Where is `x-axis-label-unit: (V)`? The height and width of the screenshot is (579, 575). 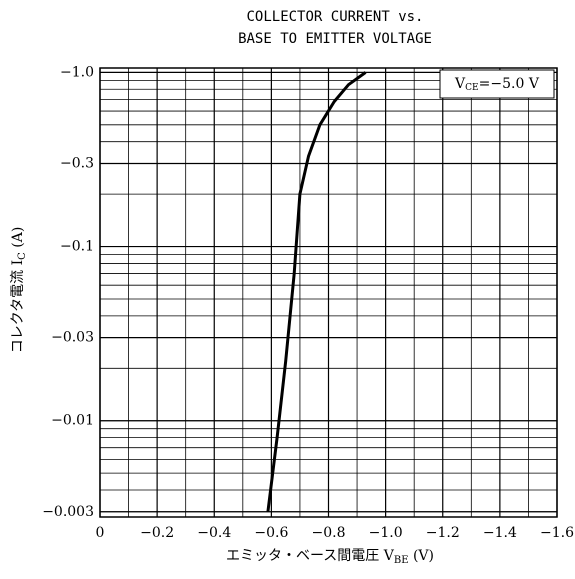
x-axis-label-unit: (V) is located at coordinates (421, 556).